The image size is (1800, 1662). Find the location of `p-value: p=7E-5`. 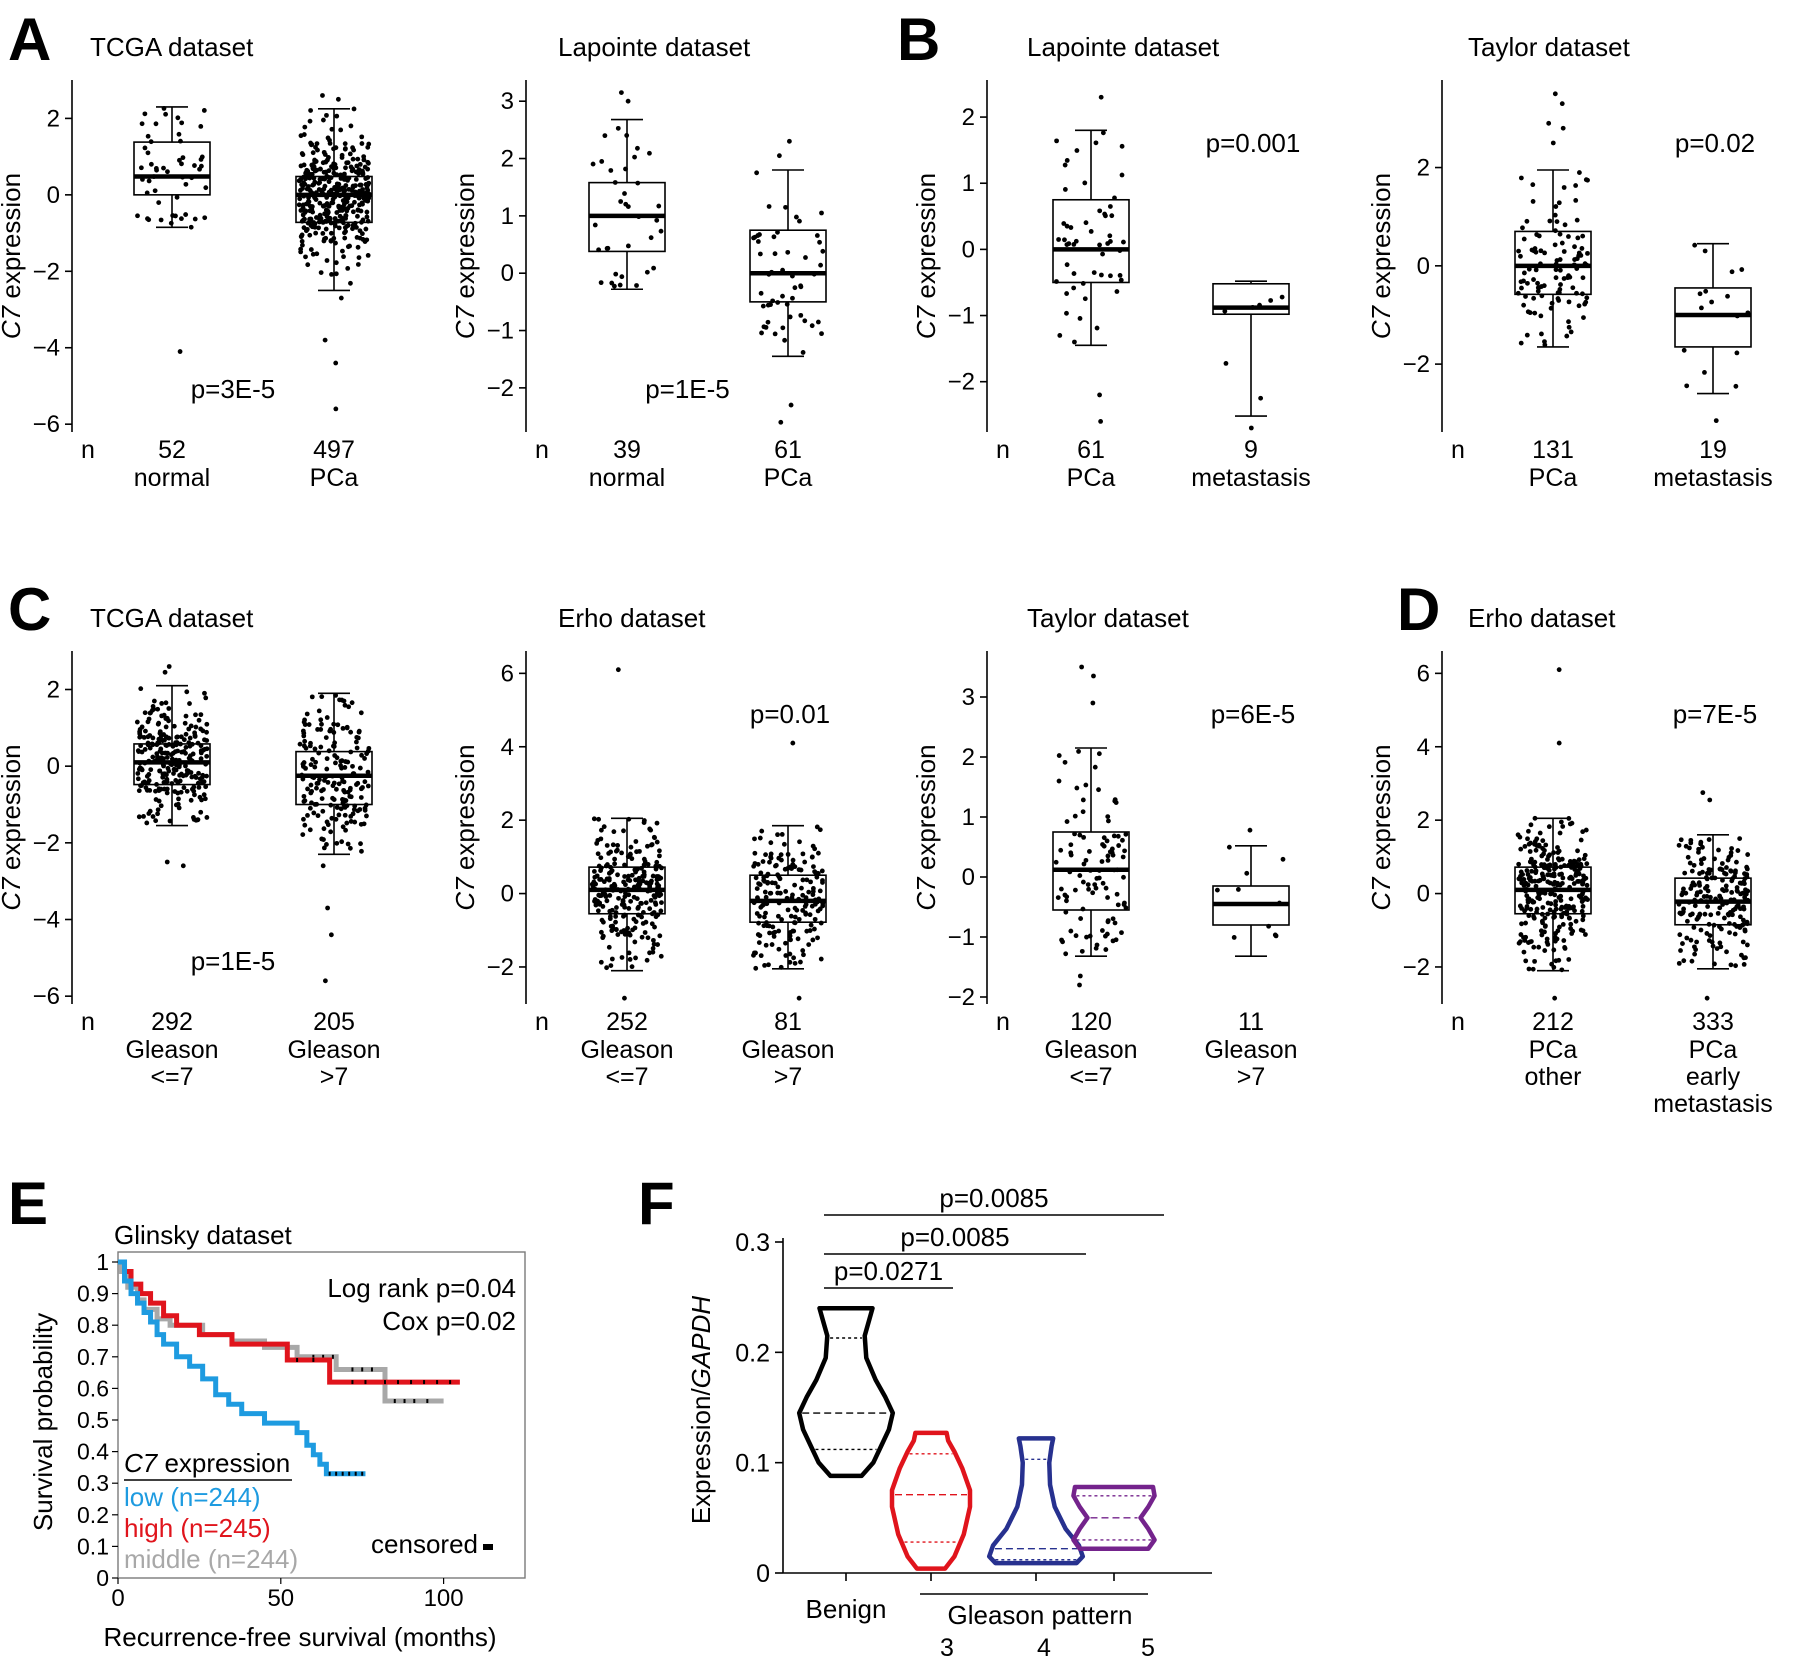

p-value: p=7E-5 is located at coordinates (1715, 714).